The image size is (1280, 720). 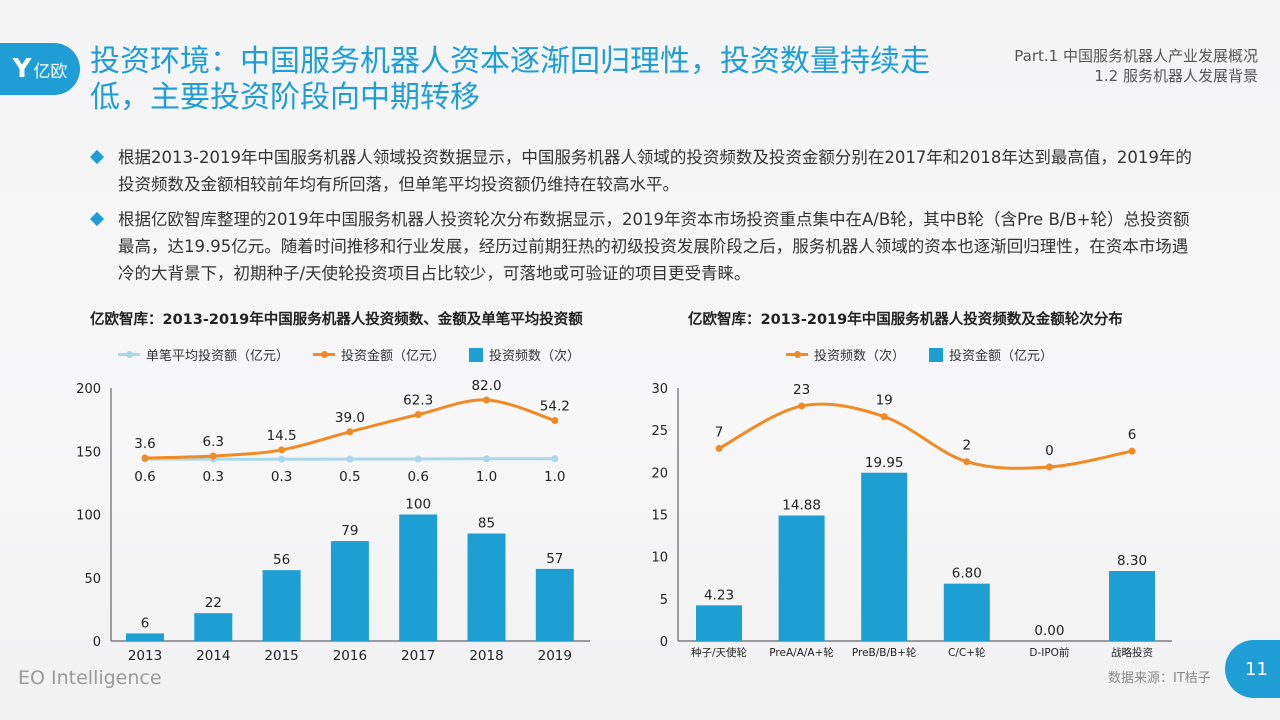 What do you see at coordinates (659, 473) in the screenshot?
I see `y-tick-label: 20` at bounding box center [659, 473].